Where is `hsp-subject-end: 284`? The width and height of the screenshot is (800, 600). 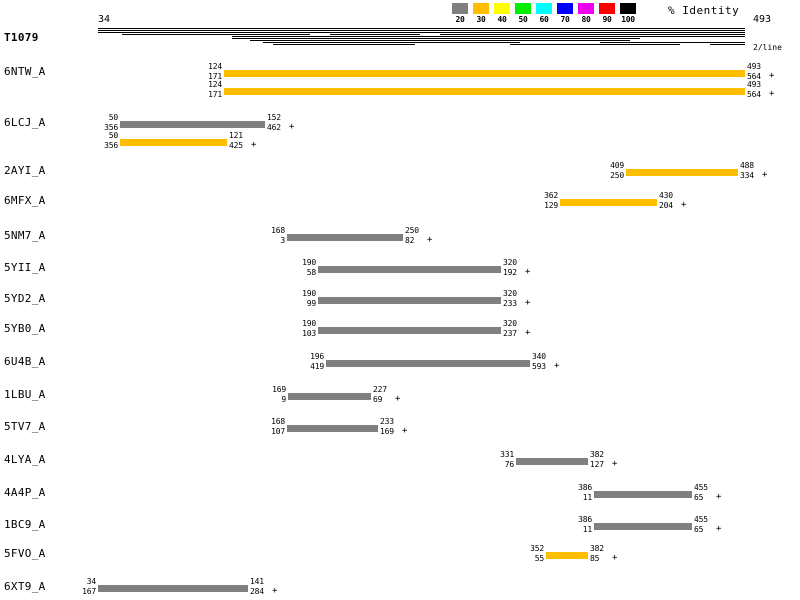
hsp-subject-end: 284 is located at coordinates (257, 591).